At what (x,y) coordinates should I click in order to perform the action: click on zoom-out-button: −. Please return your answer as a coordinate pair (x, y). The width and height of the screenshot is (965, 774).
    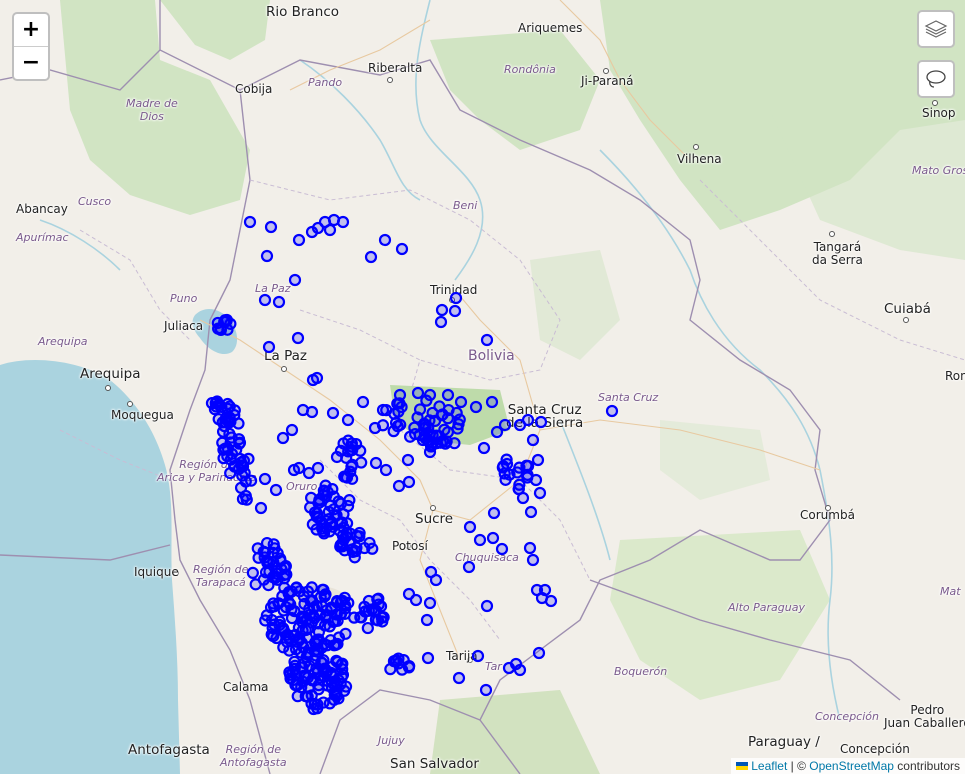
    Looking at the image, I should click on (31, 62).